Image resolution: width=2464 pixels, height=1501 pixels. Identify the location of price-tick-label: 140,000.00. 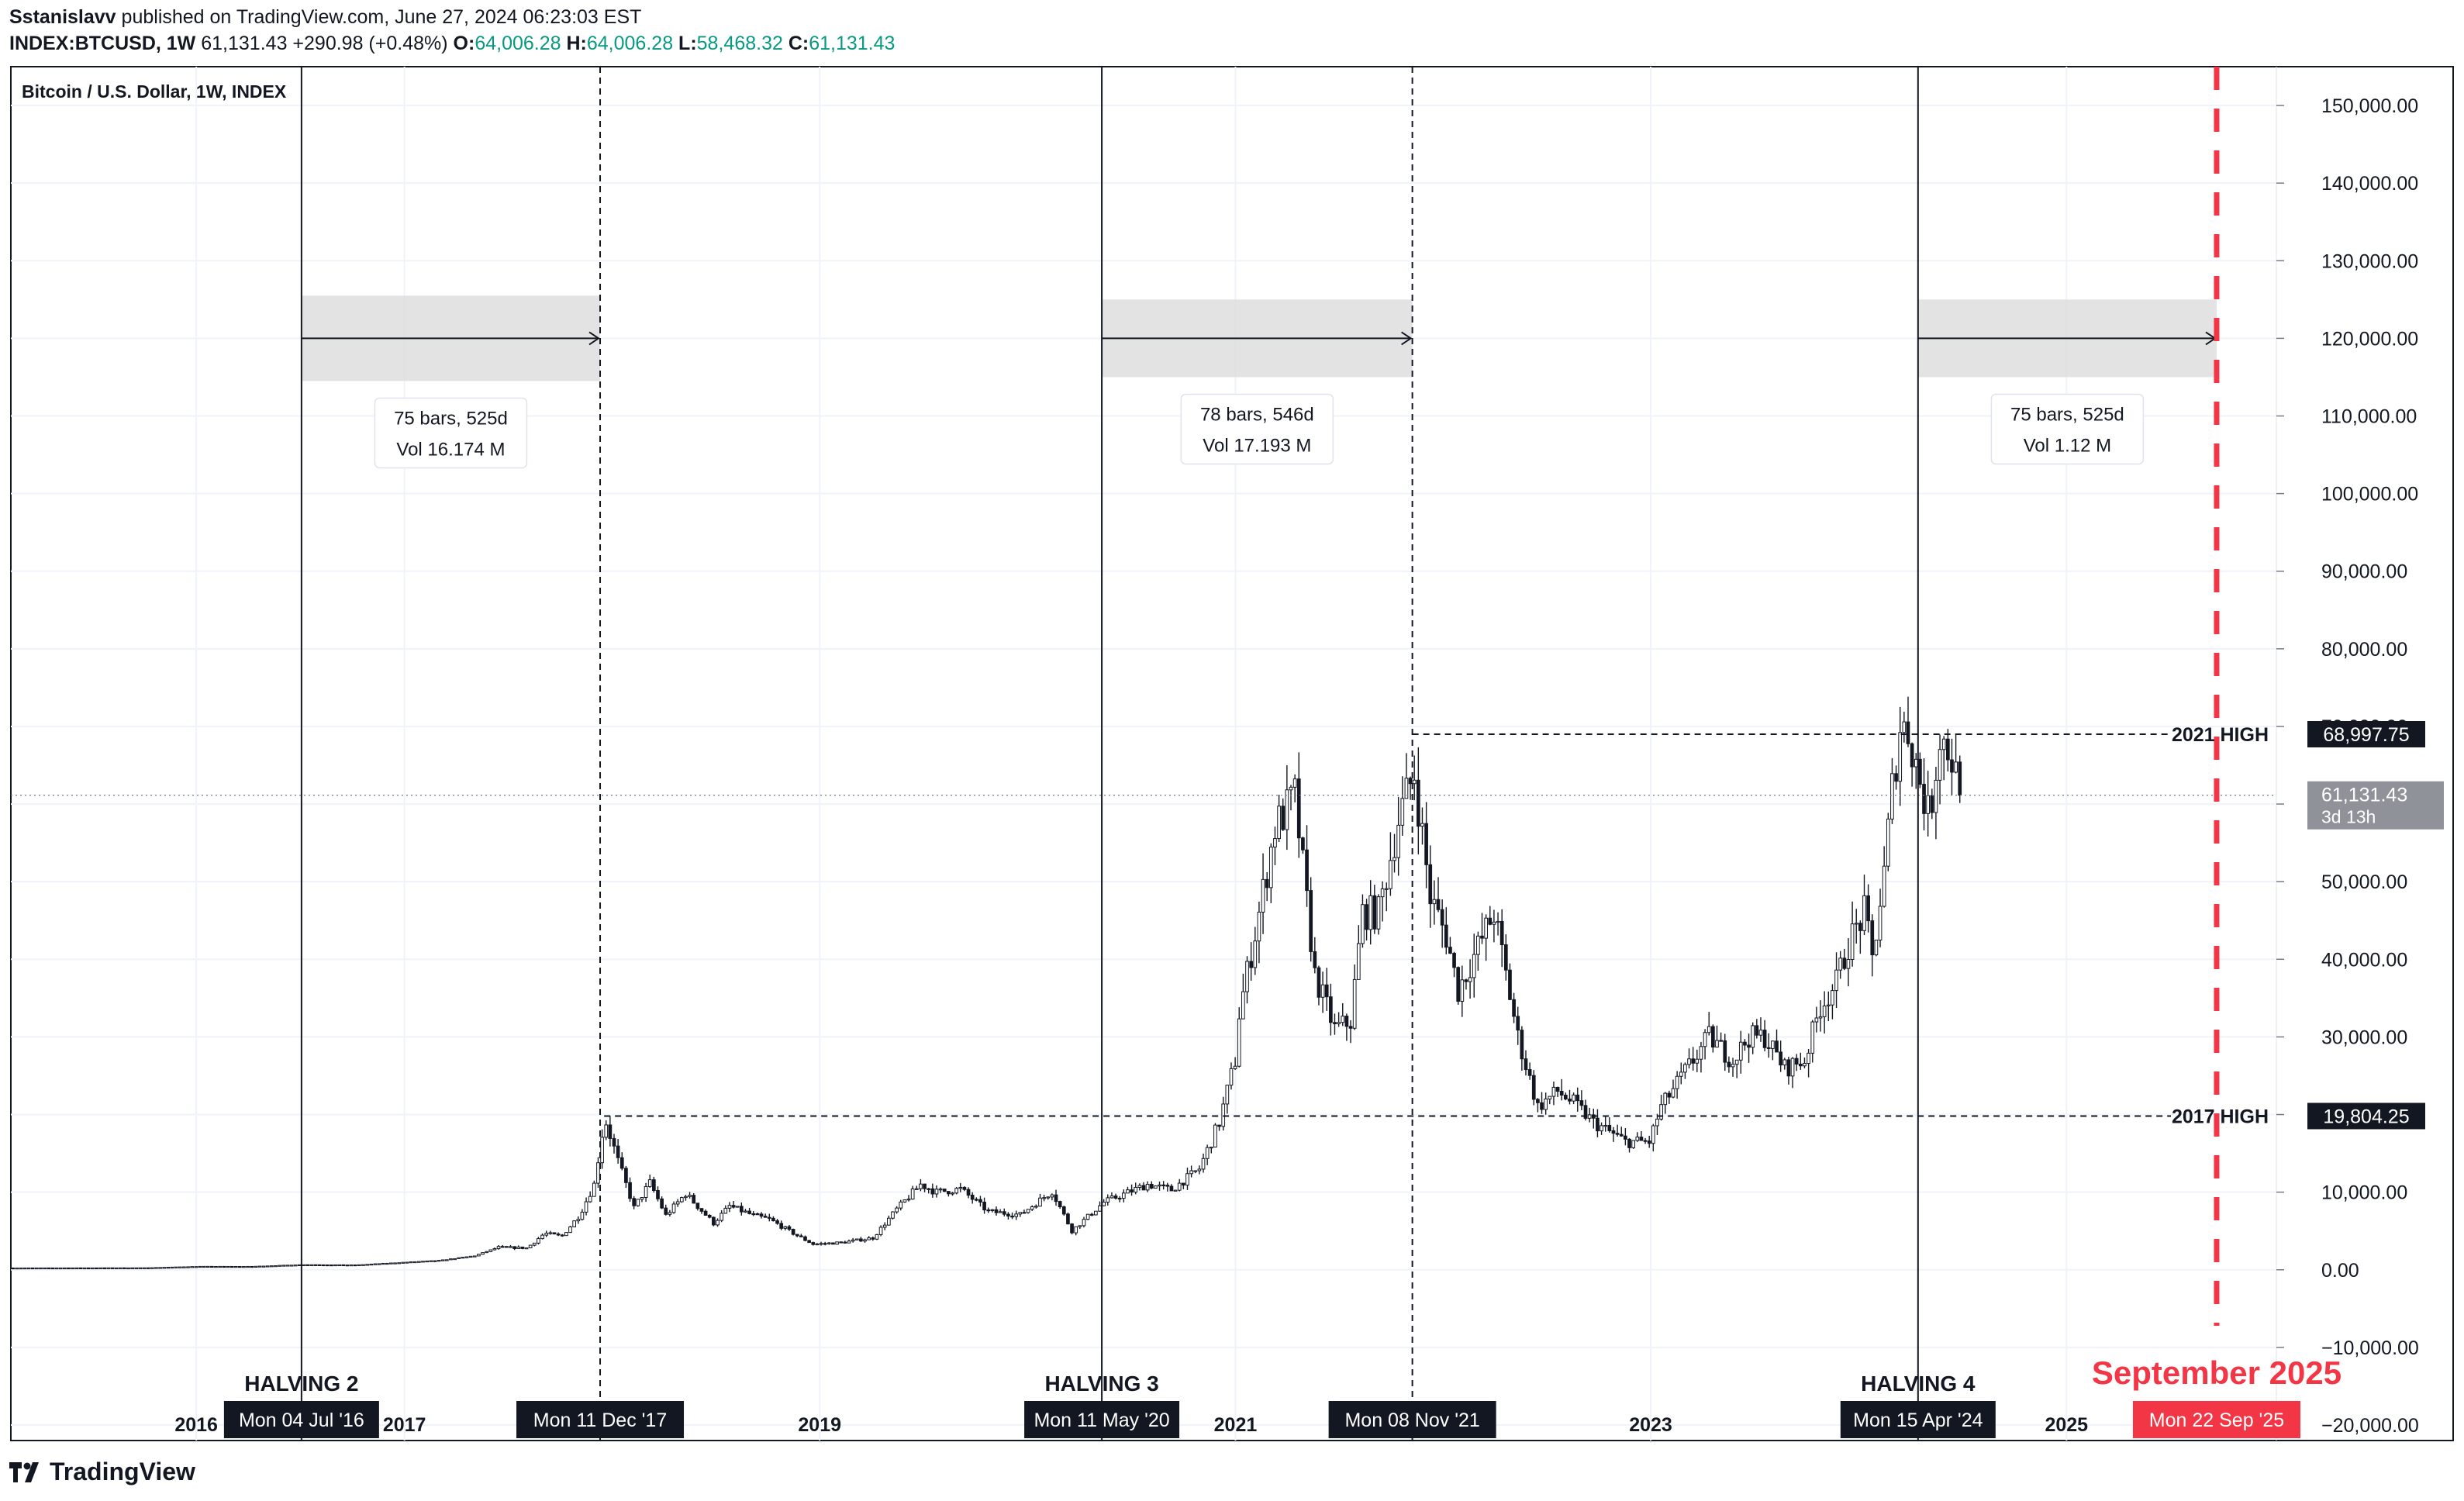
(2370, 184).